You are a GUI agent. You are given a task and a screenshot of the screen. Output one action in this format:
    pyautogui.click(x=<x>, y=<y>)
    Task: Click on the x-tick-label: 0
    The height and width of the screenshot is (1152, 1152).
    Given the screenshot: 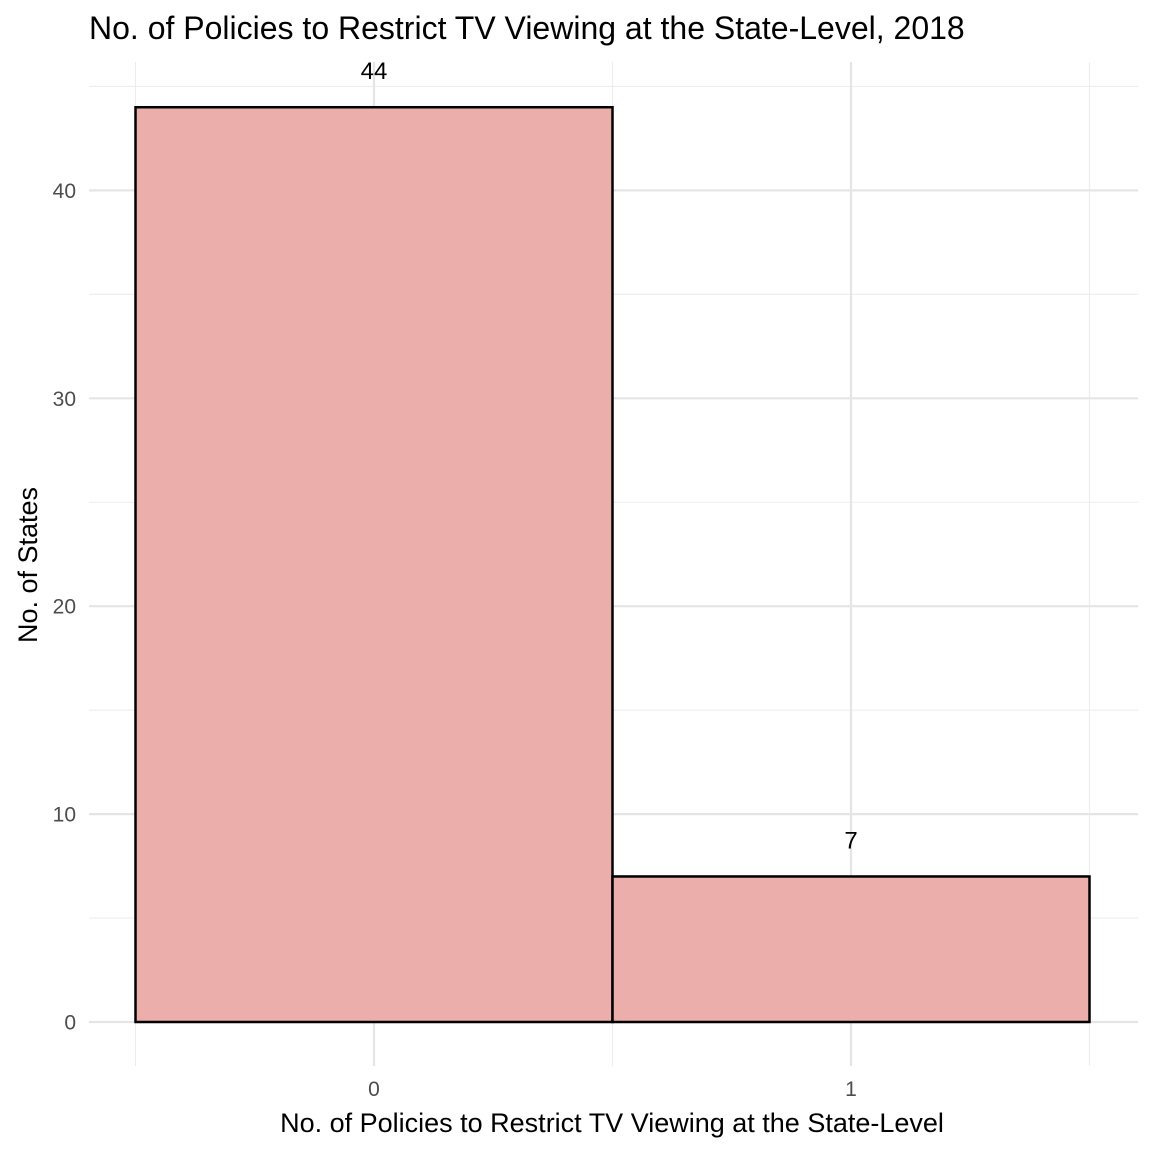 What is the action you would take?
    pyautogui.click(x=374, y=1089)
    